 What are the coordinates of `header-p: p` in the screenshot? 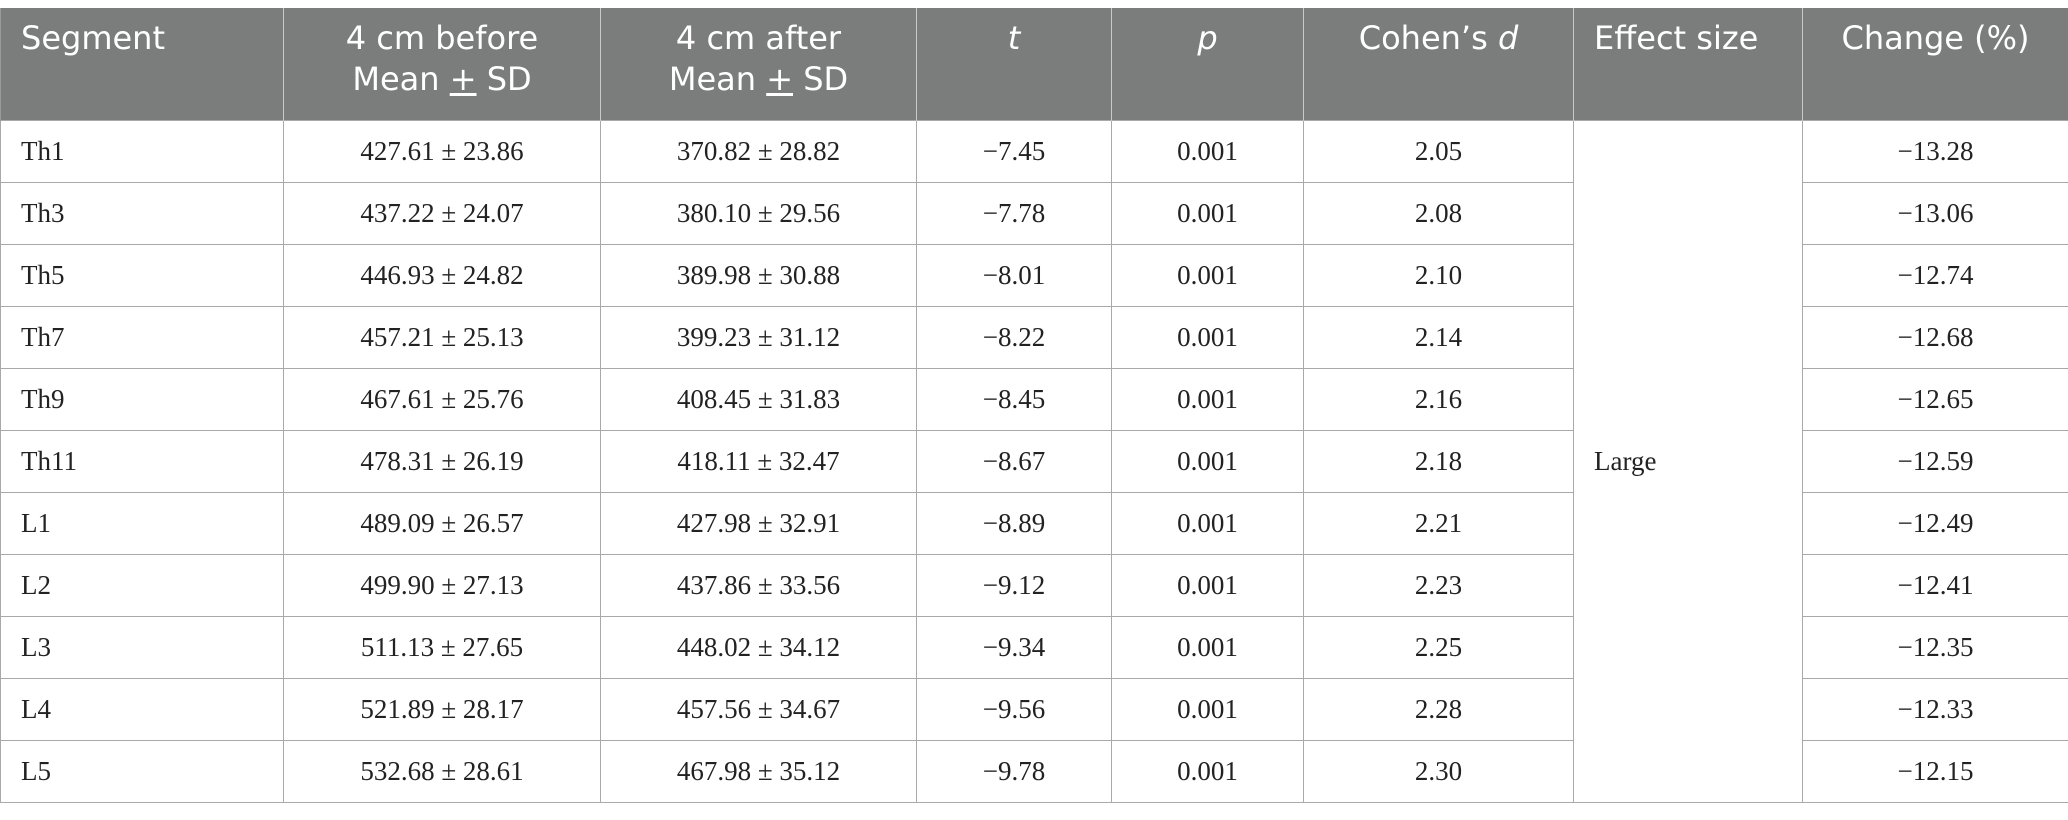 It's located at (1207, 64).